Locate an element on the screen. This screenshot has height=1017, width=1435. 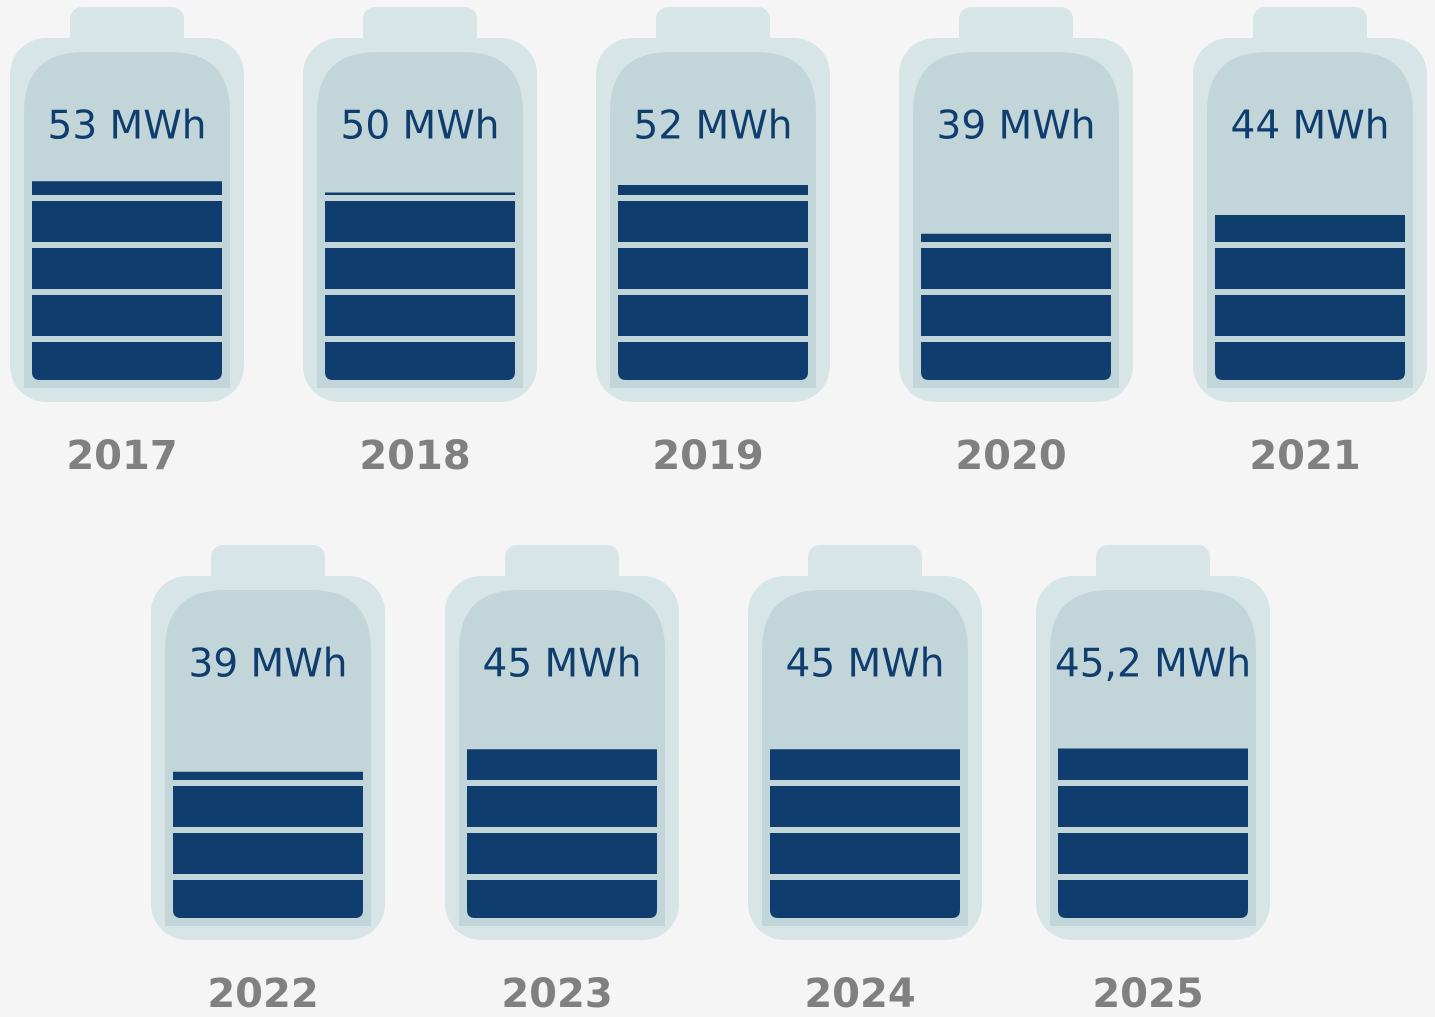
battery: 53 MWh 2017 is located at coordinates (127, 243).